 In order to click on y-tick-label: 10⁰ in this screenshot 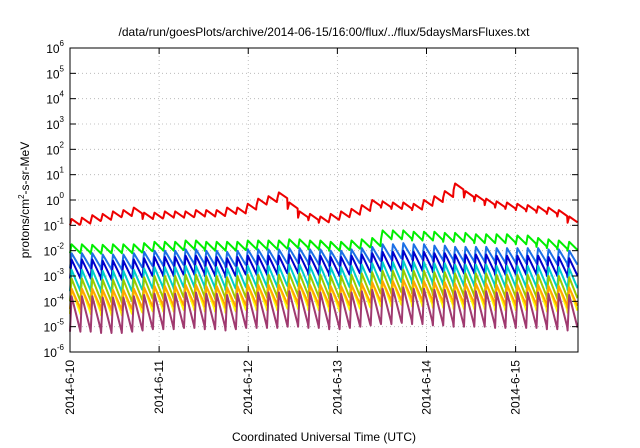, I will do `click(55, 199)`.